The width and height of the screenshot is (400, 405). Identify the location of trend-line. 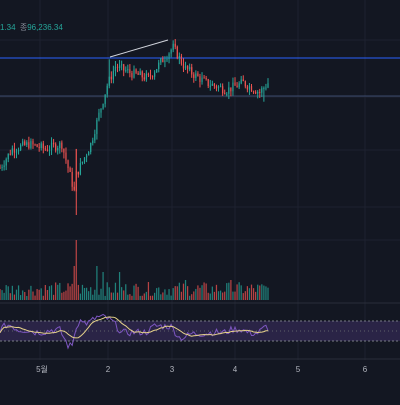
(139, 48).